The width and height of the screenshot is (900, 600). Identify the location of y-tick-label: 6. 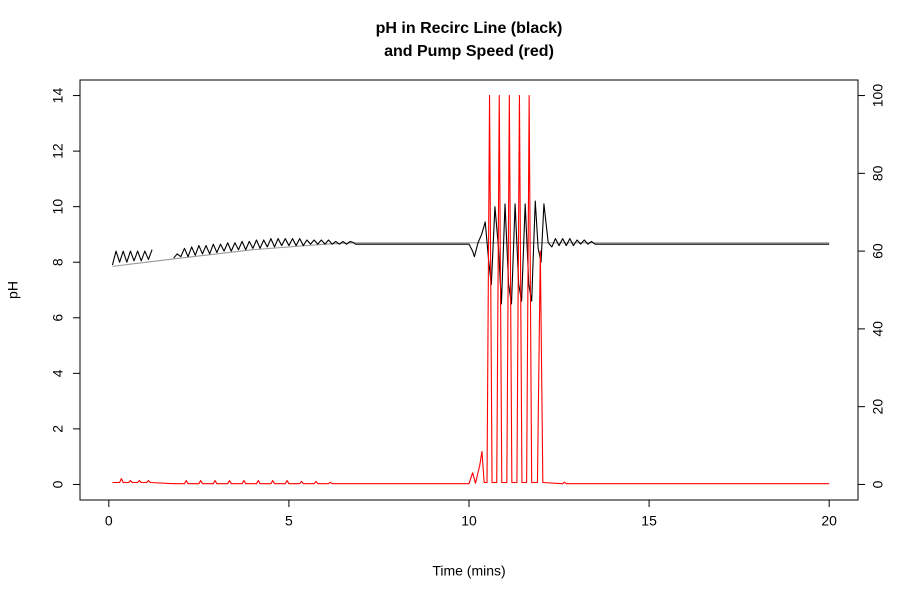
(58, 318).